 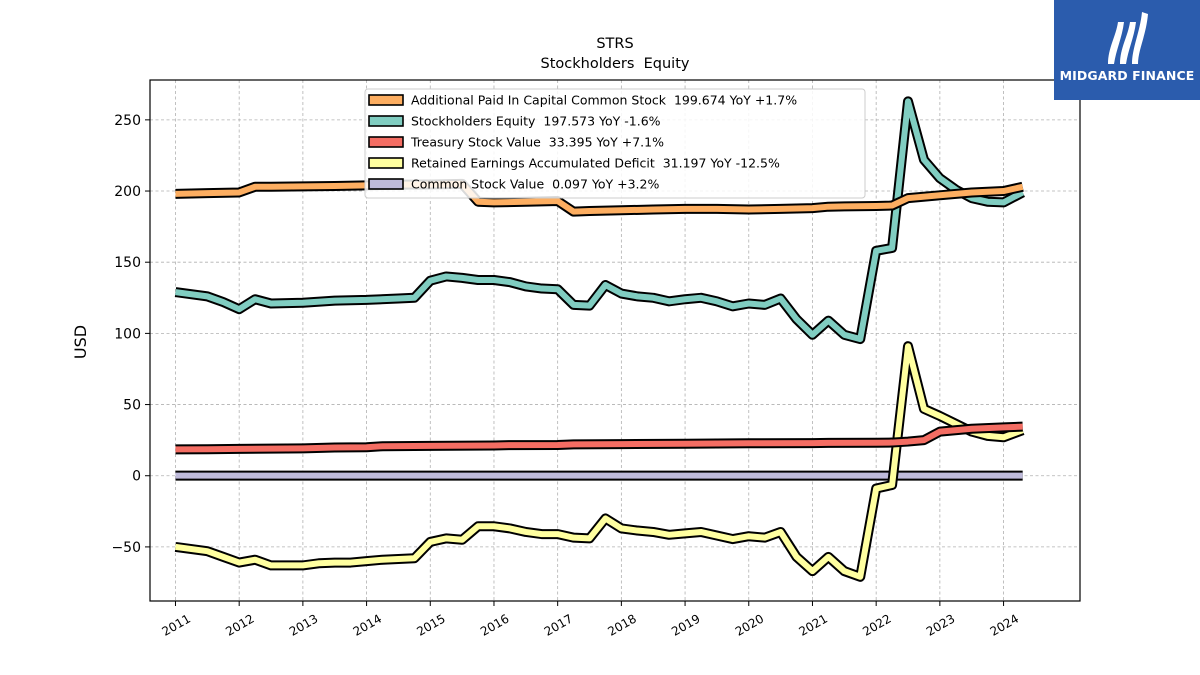 I want to click on x-tick-label: 2018, so click(x=621, y=624).